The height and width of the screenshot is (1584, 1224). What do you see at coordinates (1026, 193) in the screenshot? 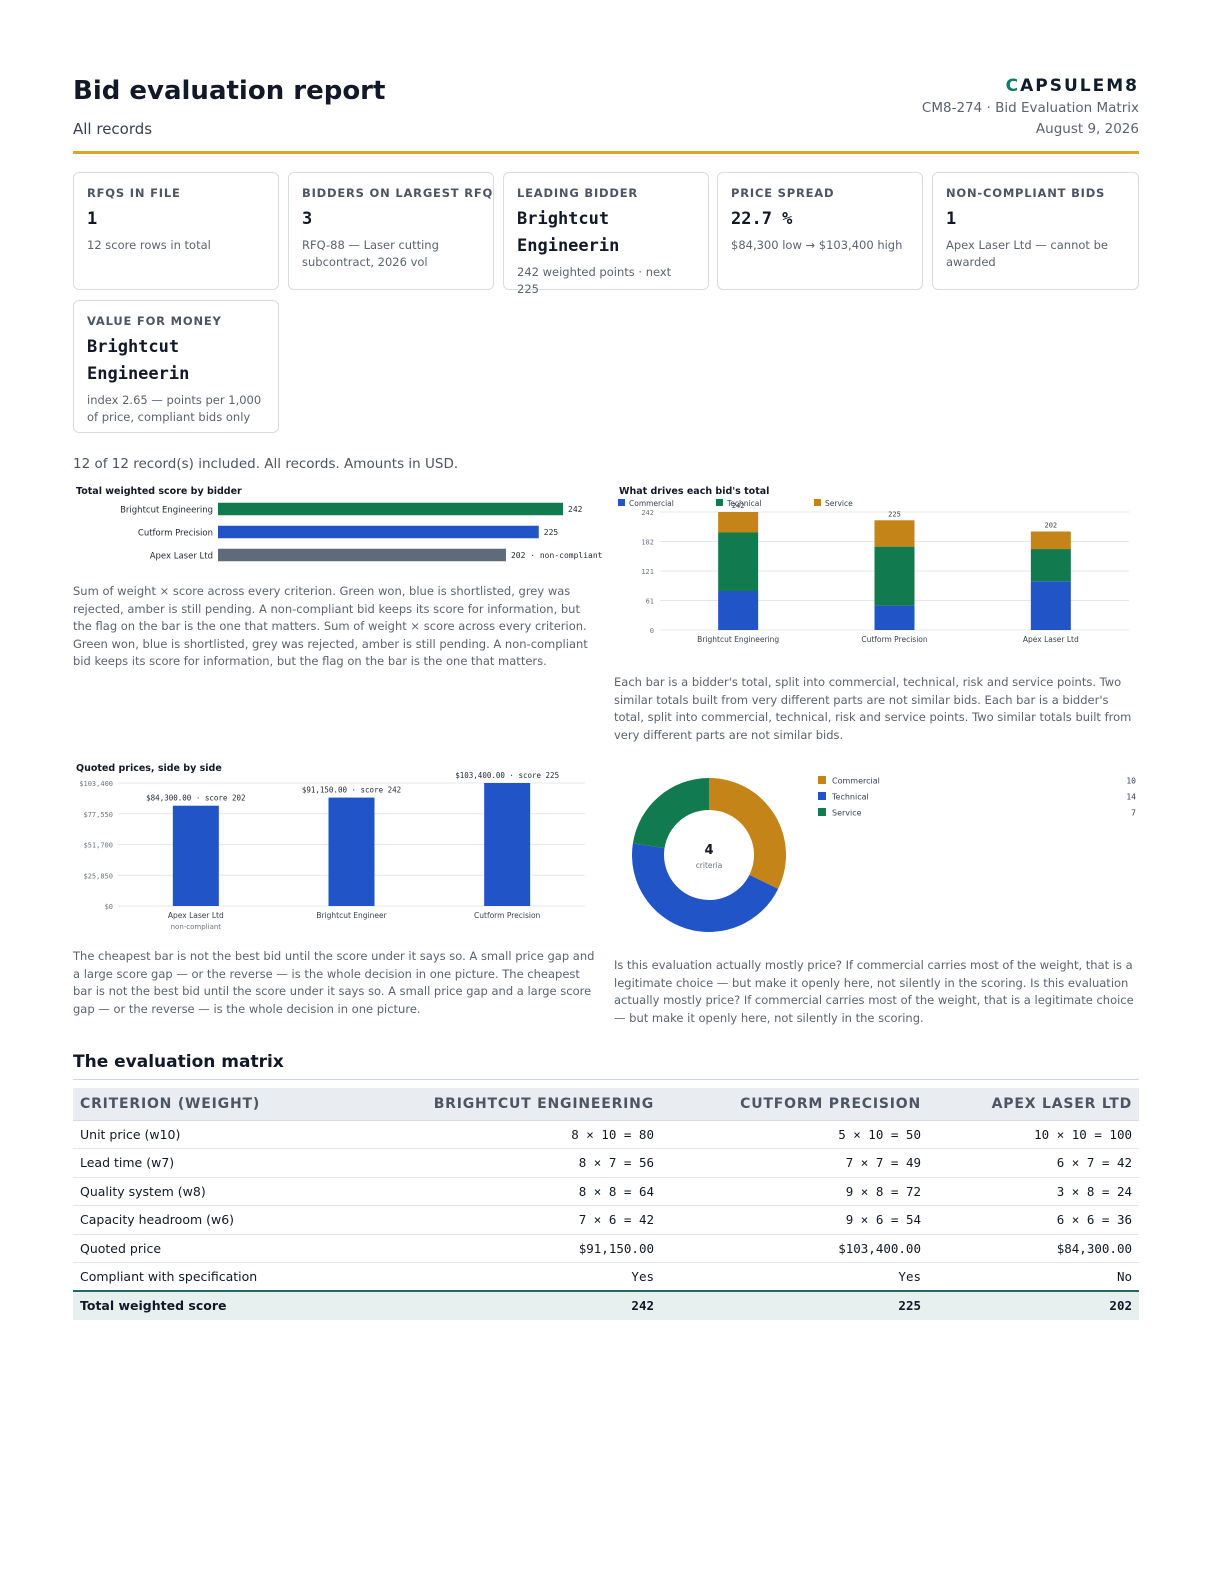
I see `kpi-label: Non-compliant bids` at bounding box center [1026, 193].